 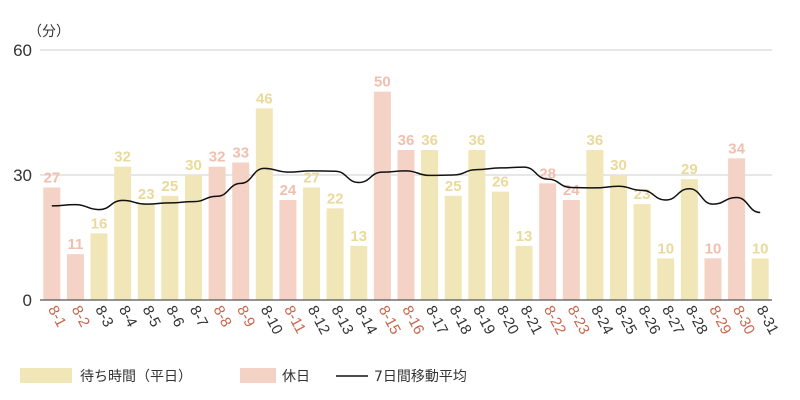 What do you see at coordinates (507, 320) in the screenshot?
I see `x-tick-label-8-20: 8-20` at bounding box center [507, 320].